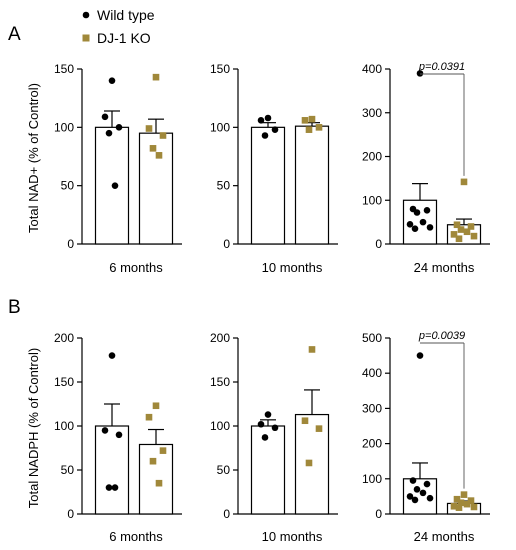 The height and width of the screenshot is (550, 516). Describe the element at coordinates (444, 267) in the screenshot. I see `x-axis-label: 24 months` at that location.